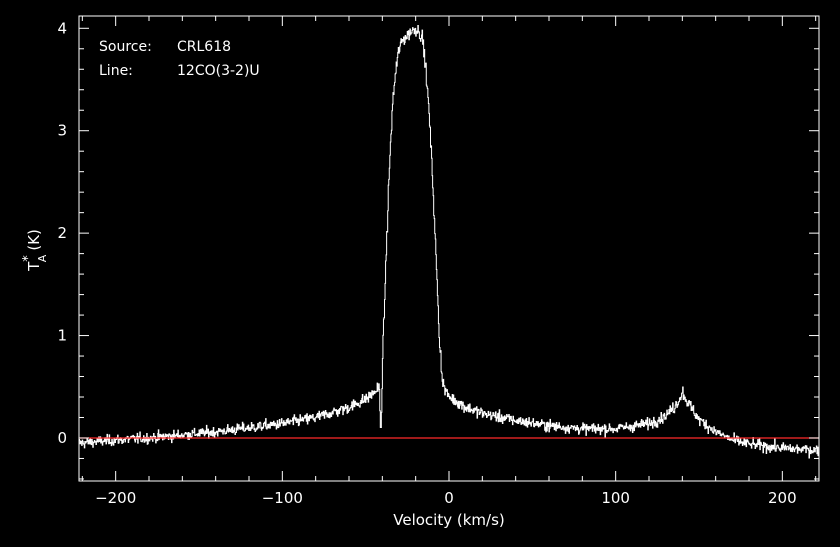  Describe the element at coordinates (62, 438) in the screenshot. I see `y-tick-label: 0` at that location.